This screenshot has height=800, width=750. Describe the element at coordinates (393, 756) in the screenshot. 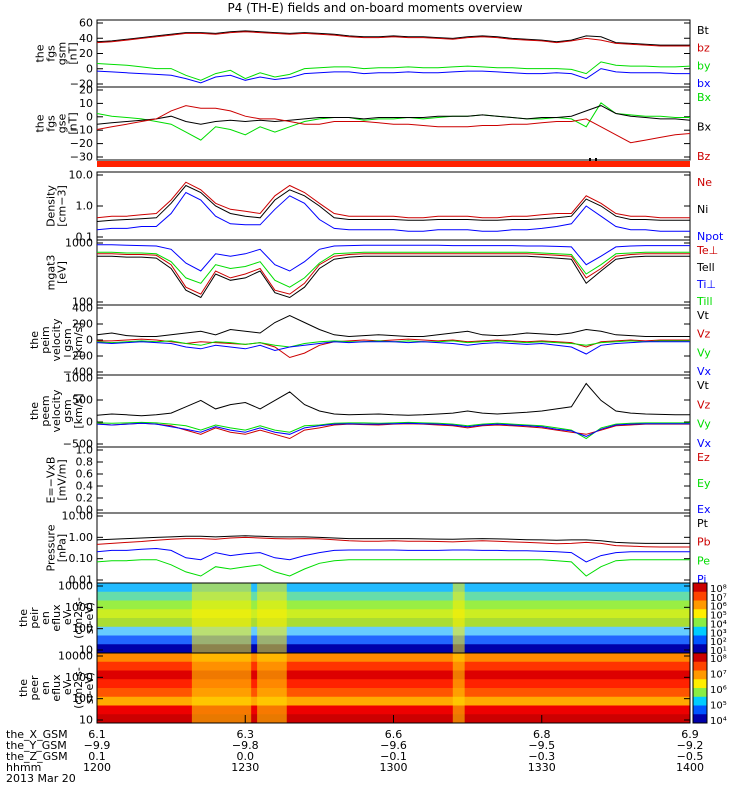

I see `ephemeris-value: −0.1` at that location.